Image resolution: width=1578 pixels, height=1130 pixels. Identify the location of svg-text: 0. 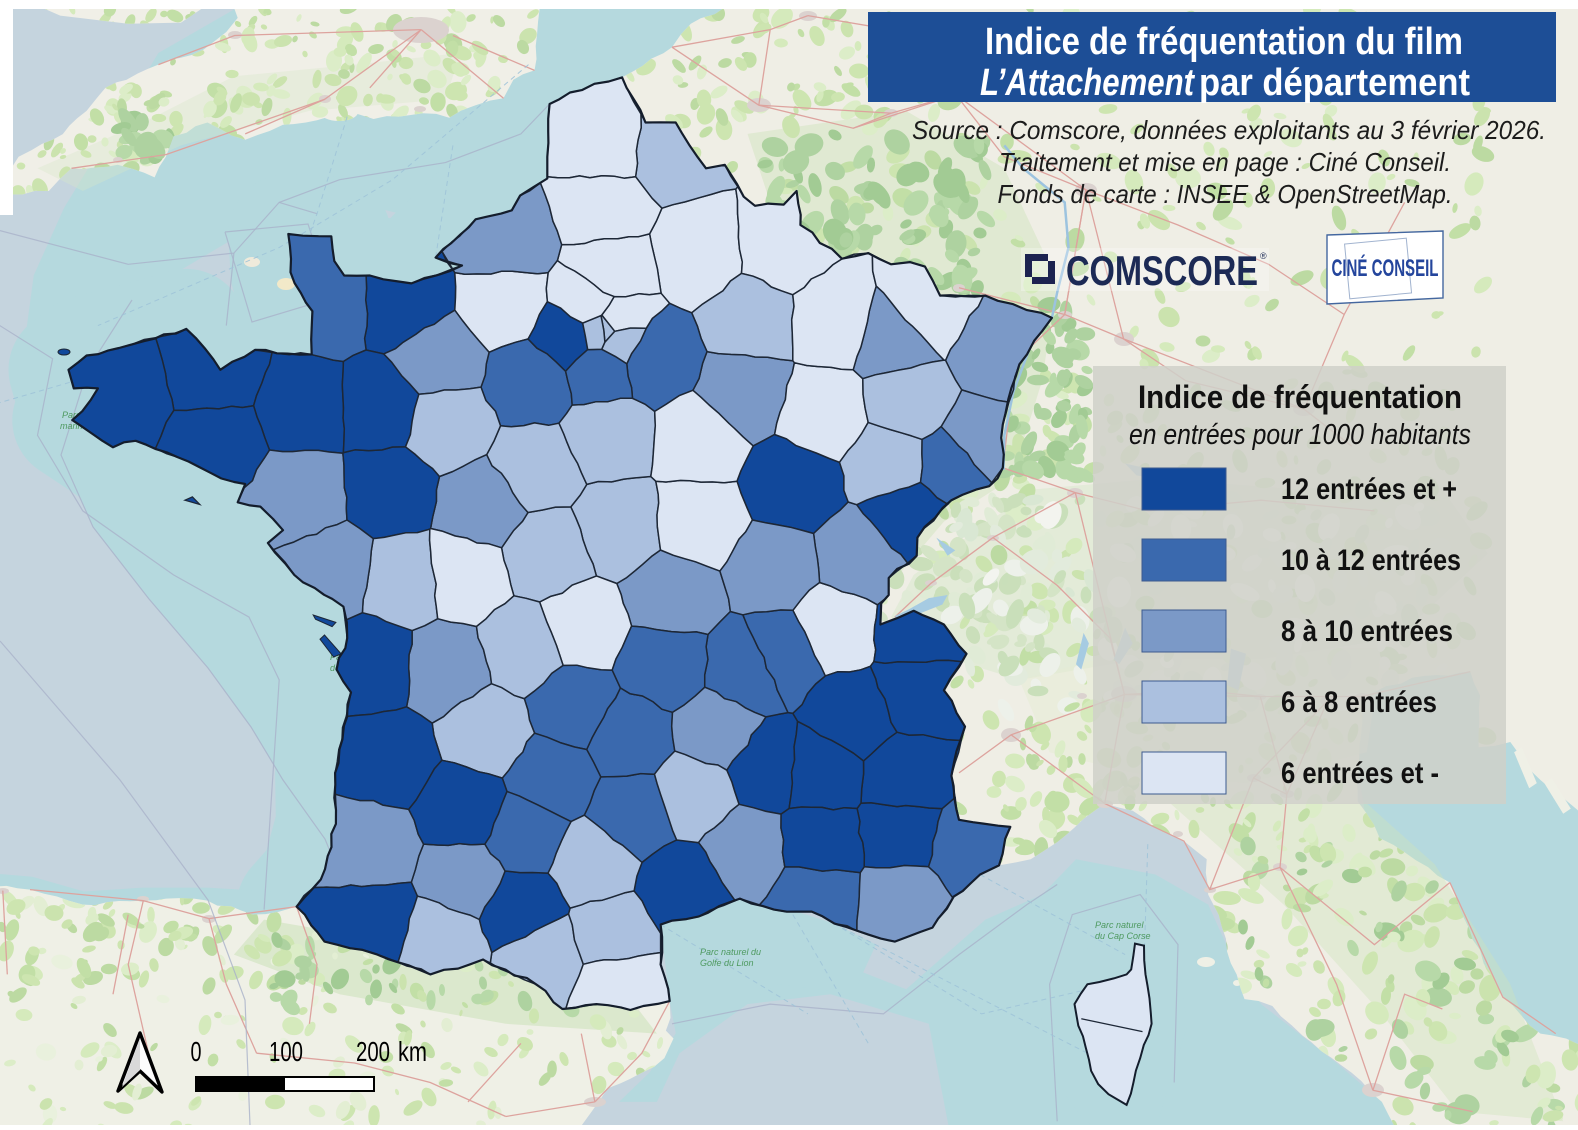
(196, 1051).